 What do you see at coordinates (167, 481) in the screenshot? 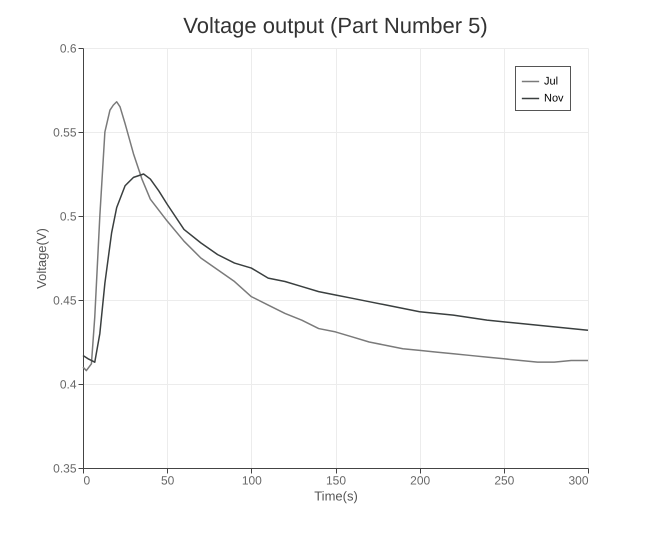
I see `x-tick-label: 50` at bounding box center [167, 481].